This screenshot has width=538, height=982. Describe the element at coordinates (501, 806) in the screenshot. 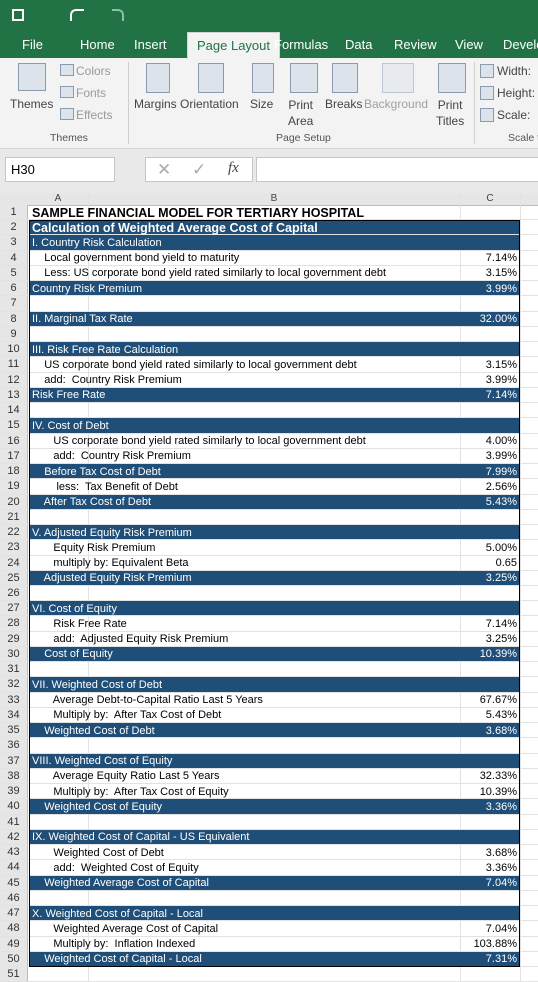

I see `cell-value: 3.36%` at that location.